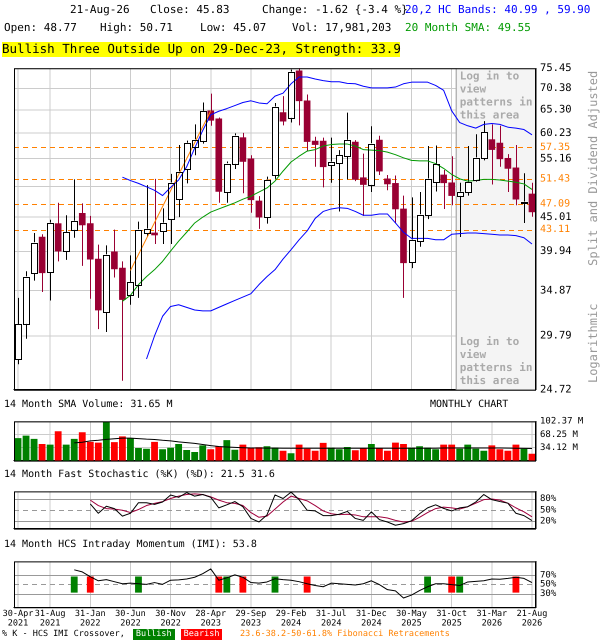 The width and height of the screenshot is (600, 640). Describe the element at coordinates (555, 204) in the screenshot. I see `ref-line-label: 47.09` at that location.